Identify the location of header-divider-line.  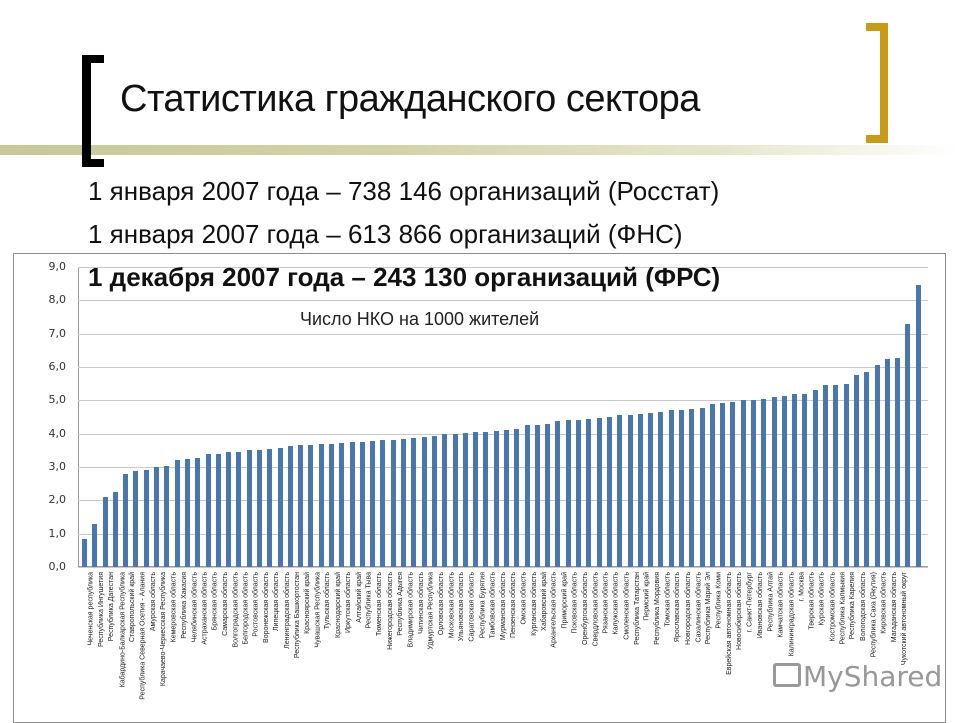
(480, 150).